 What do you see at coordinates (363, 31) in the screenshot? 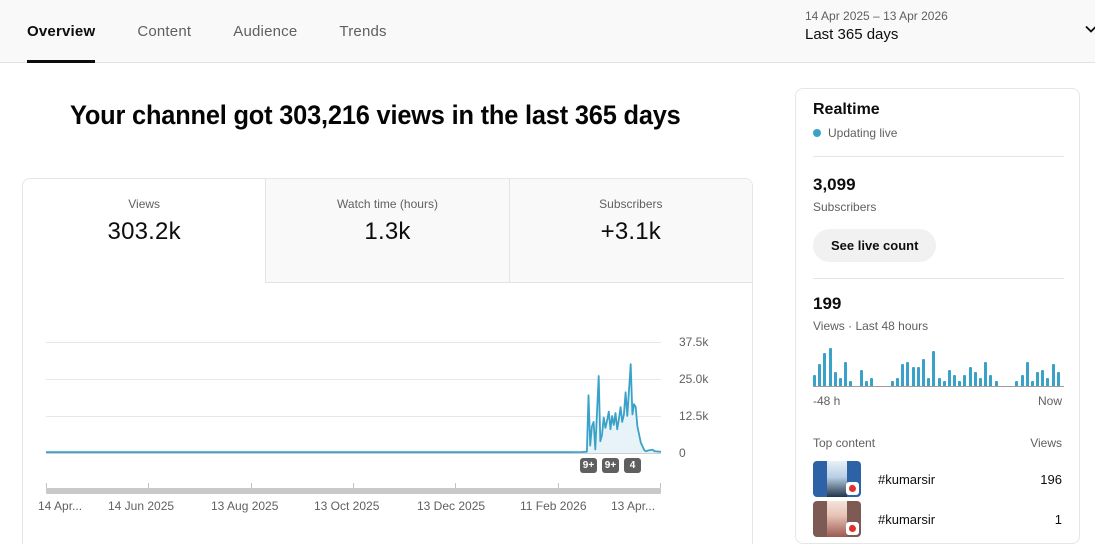
I see `tab-trends: Trends` at bounding box center [363, 31].